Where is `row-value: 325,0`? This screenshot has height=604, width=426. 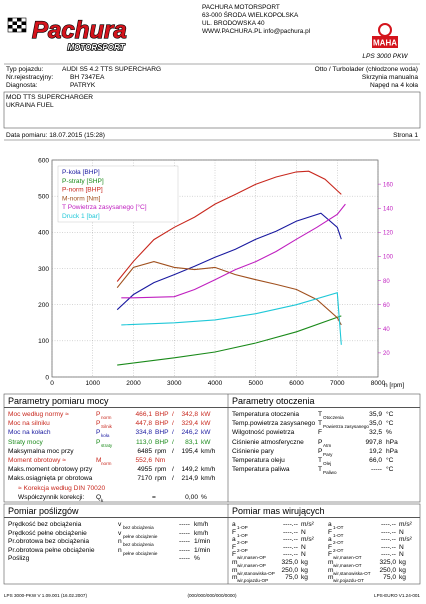
row-value: 325,0 is located at coordinates (387, 562).